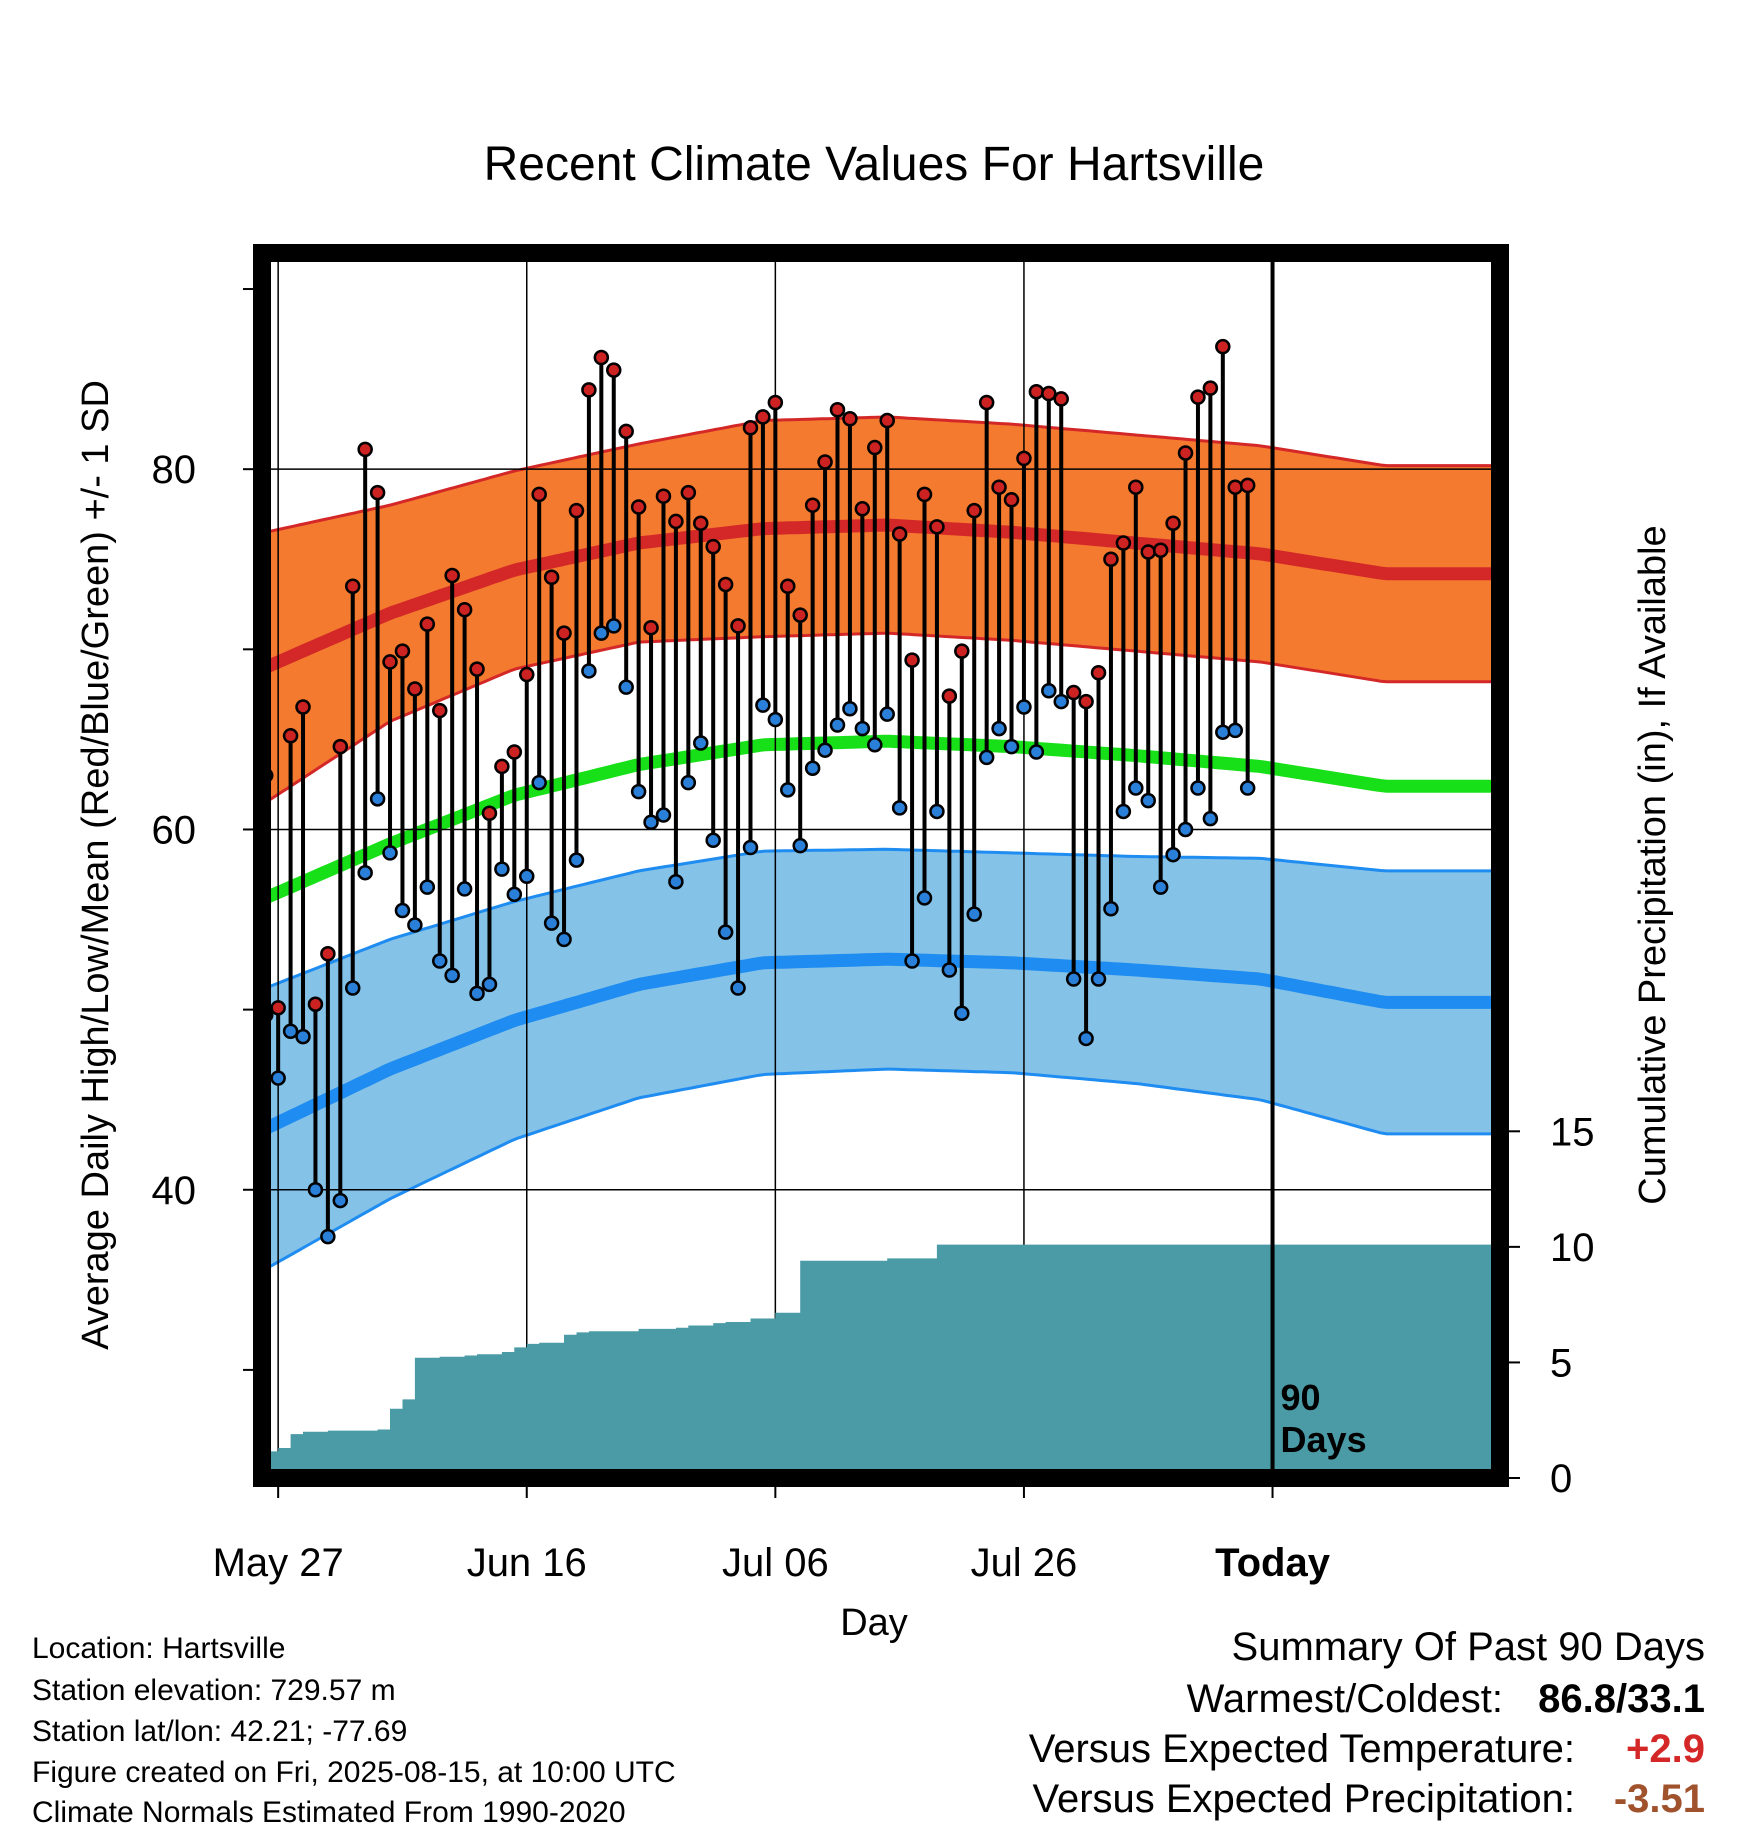  Describe the element at coordinates (1303, 1799) in the screenshot. I see `summary-precip-label: Versus Expected Precipitation:` at that location.